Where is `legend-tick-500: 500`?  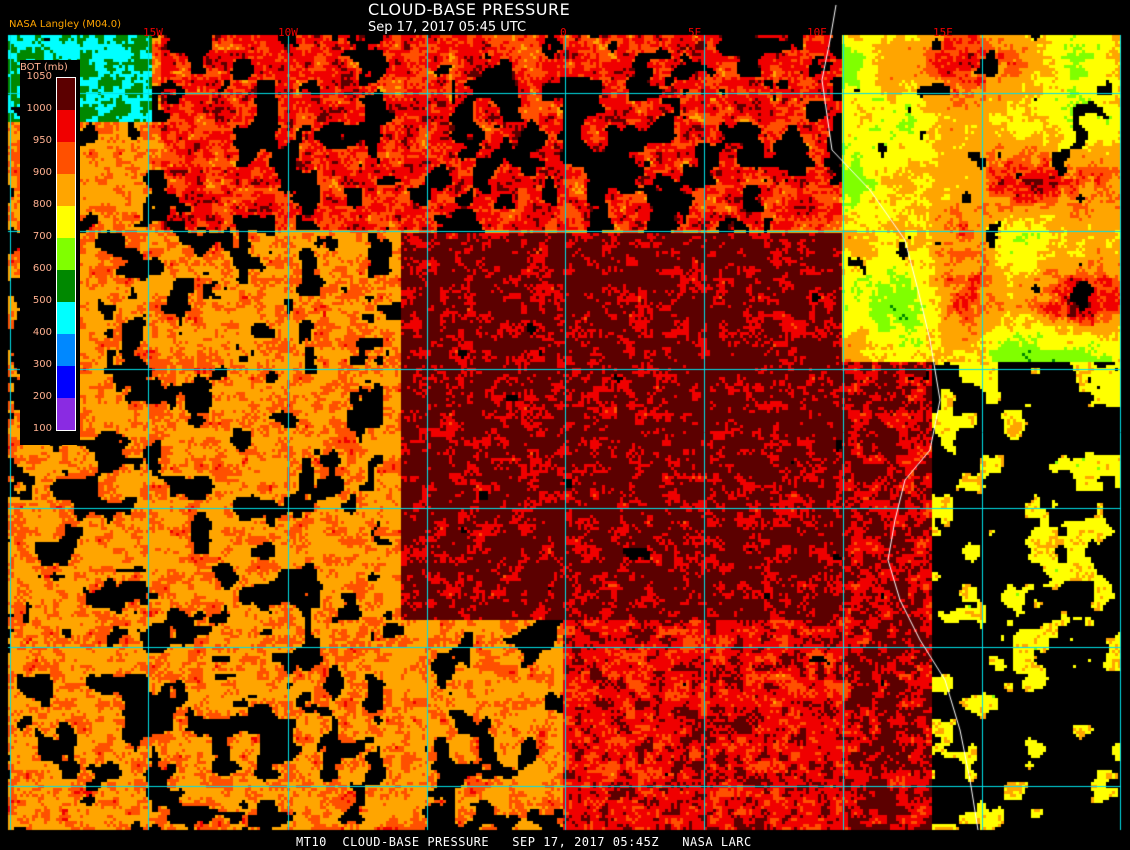 legend-tick-500: 500 is located at coordinates (42, 300).